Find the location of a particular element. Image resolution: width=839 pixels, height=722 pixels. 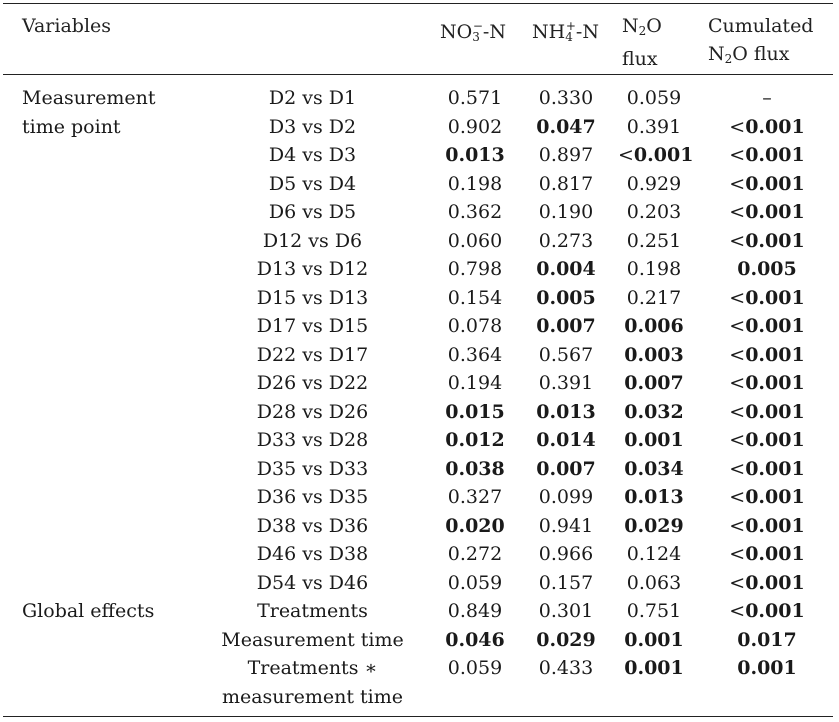

cell-cmp: measurement time is located at coordinates (312, 696).